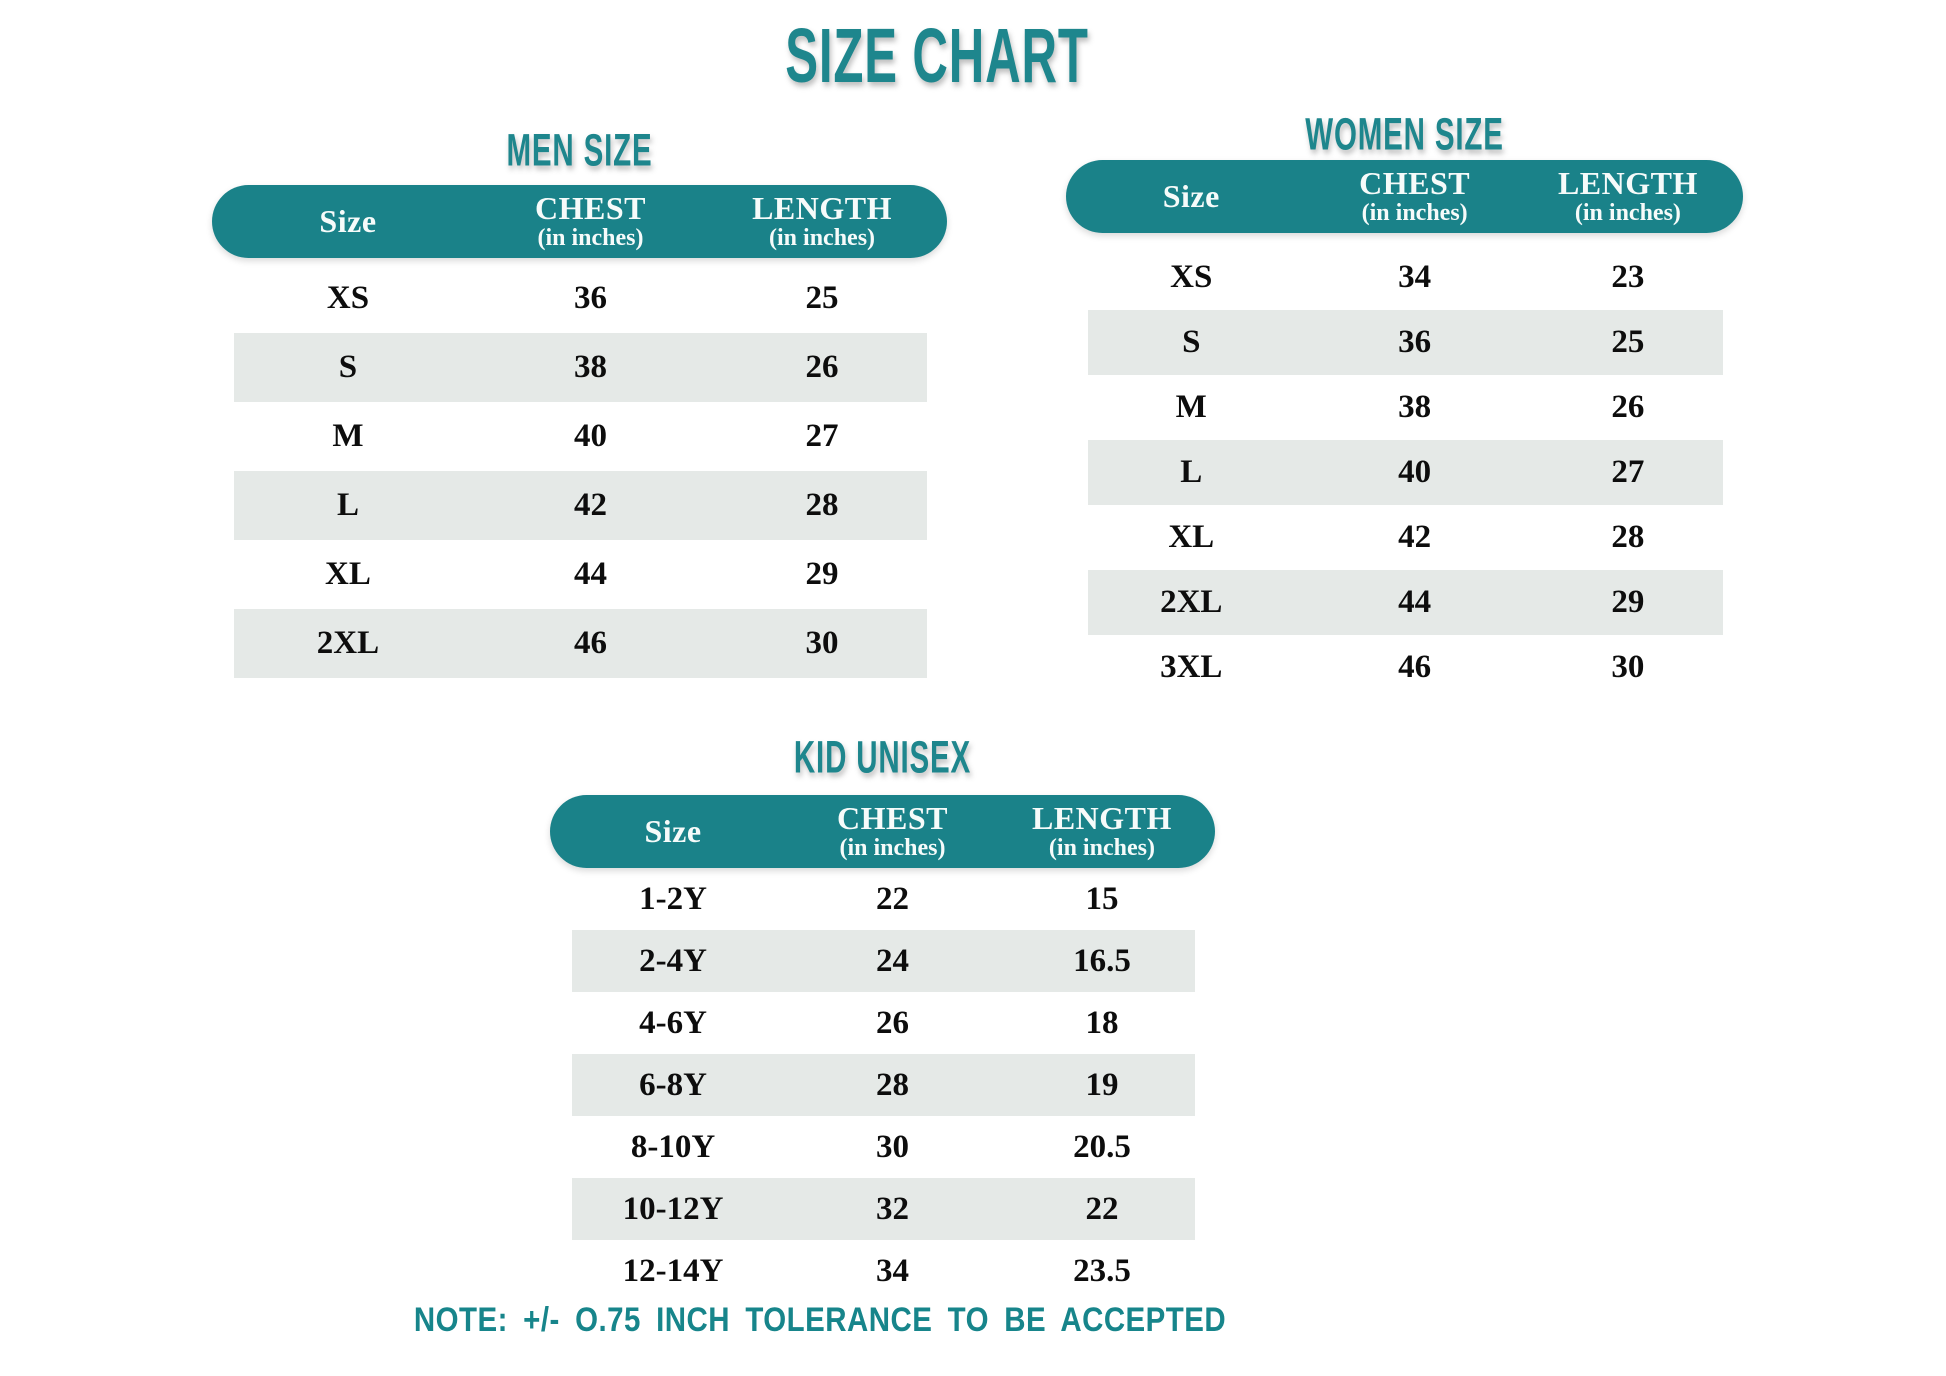  What do you see at coordinates (1628, 407) in the screenshot?
I see `length-cell: 26` at bounding box center [1628, 407].